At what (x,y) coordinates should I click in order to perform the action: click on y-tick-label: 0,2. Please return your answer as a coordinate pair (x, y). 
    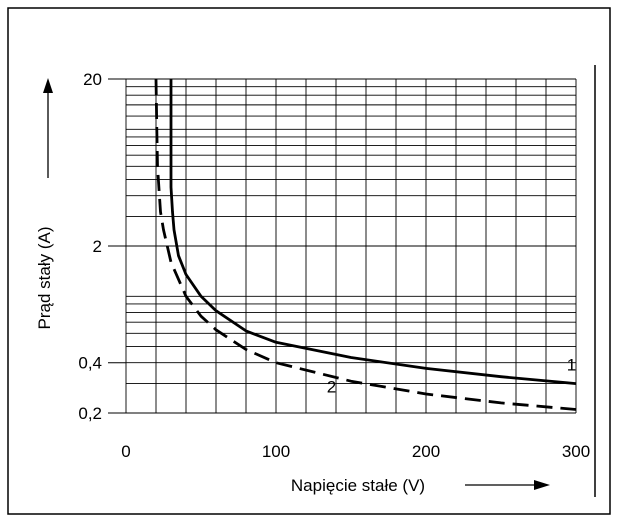
    Looking at the image, I should click on (90, 413).